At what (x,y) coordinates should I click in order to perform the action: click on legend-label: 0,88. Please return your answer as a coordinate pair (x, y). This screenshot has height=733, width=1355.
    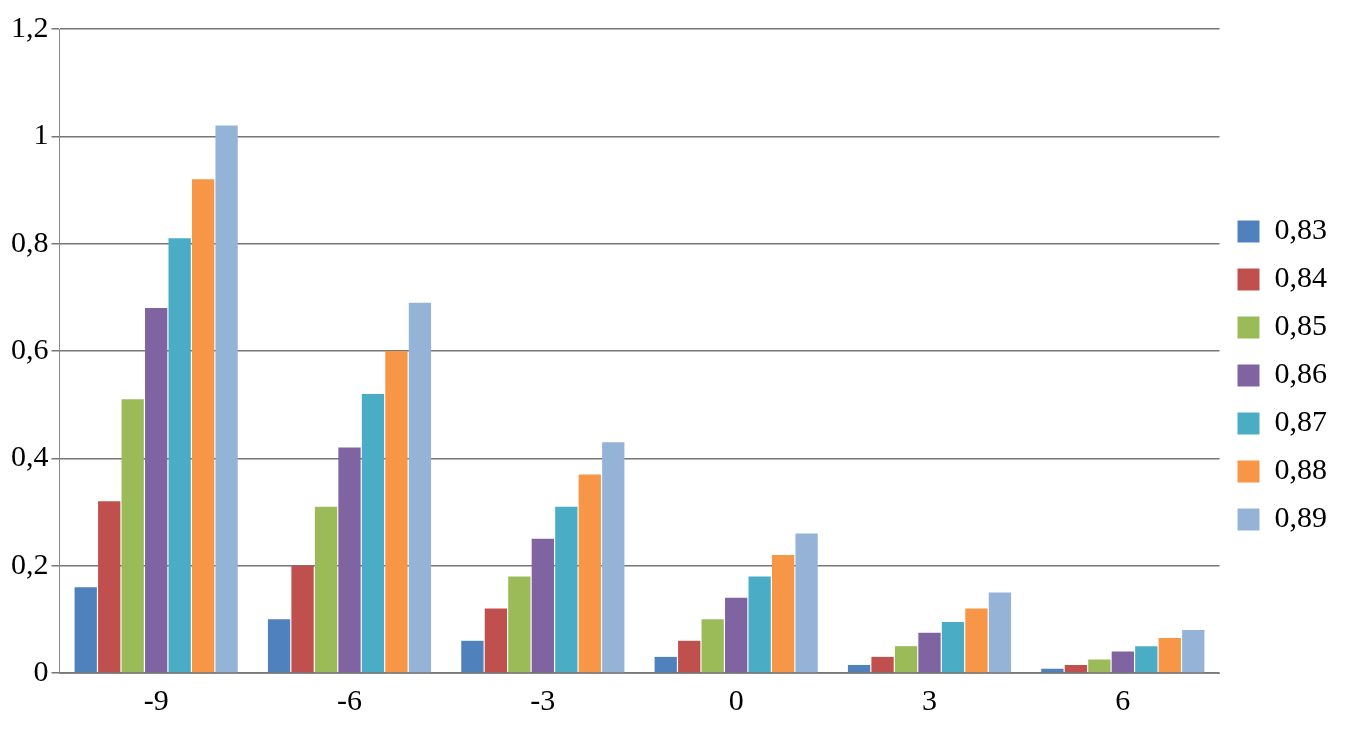
    Looking at the image, I should click on (1300, 469).